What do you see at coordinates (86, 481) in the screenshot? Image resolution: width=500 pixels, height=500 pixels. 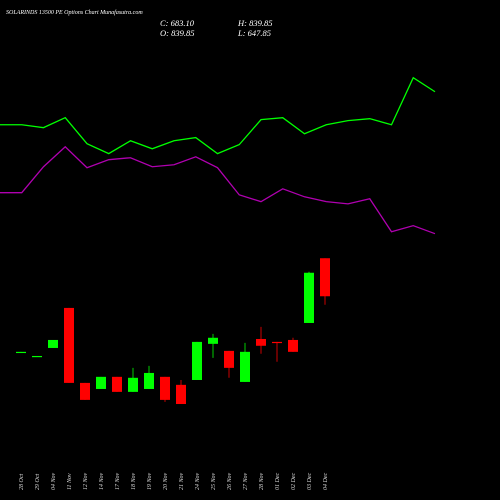 I see `x-tick-label: 12 Nov` at bounding box center [86, 481].